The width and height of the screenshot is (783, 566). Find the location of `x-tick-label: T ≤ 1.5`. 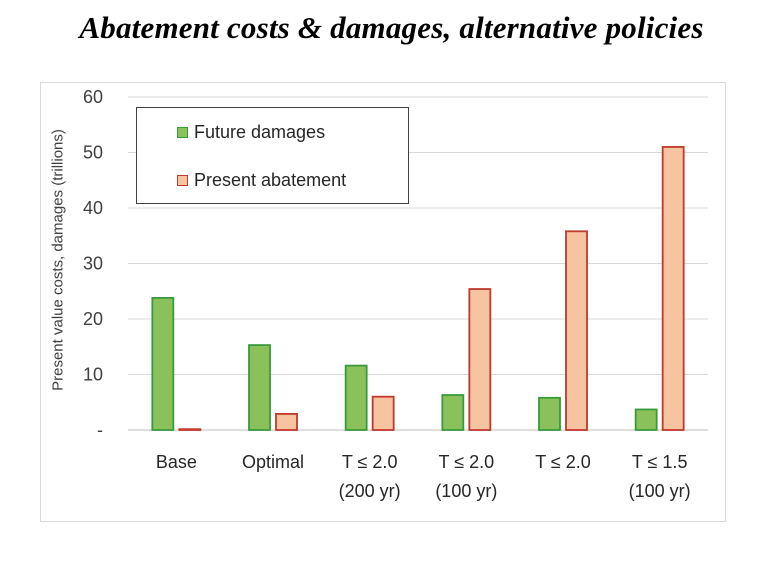

x-tick-label: T ≤ 1.5 is located at coordinates (660, 462).